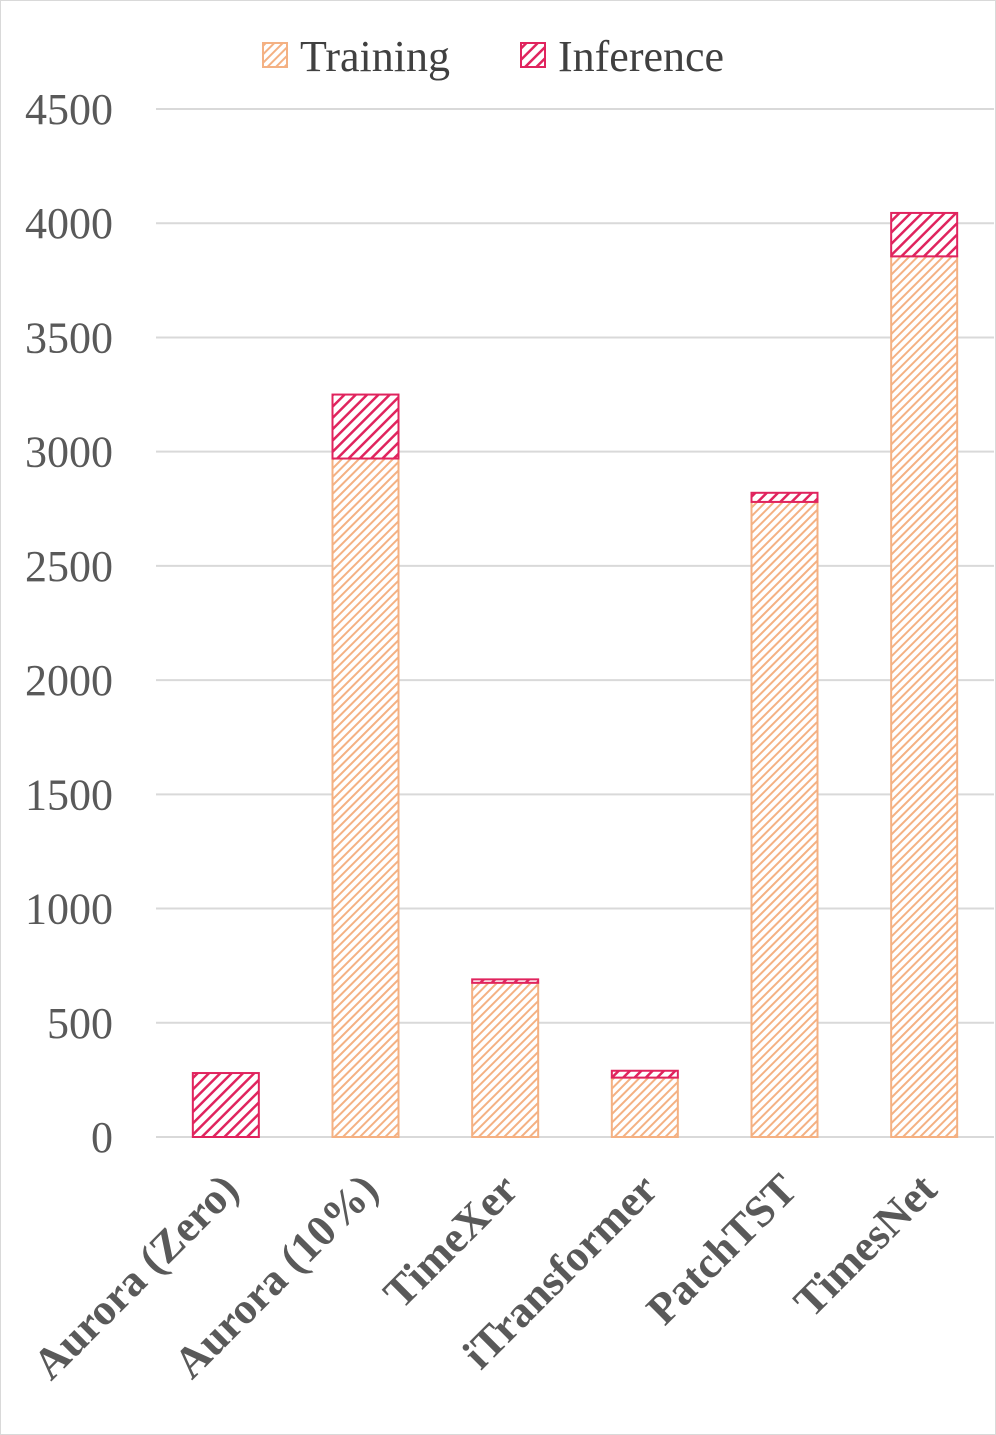 This screenshot has width=996, height=1435. Describe the element at coordinates (69, 452) in the screenshot. I see `y-tick-label: 3000` at that location.